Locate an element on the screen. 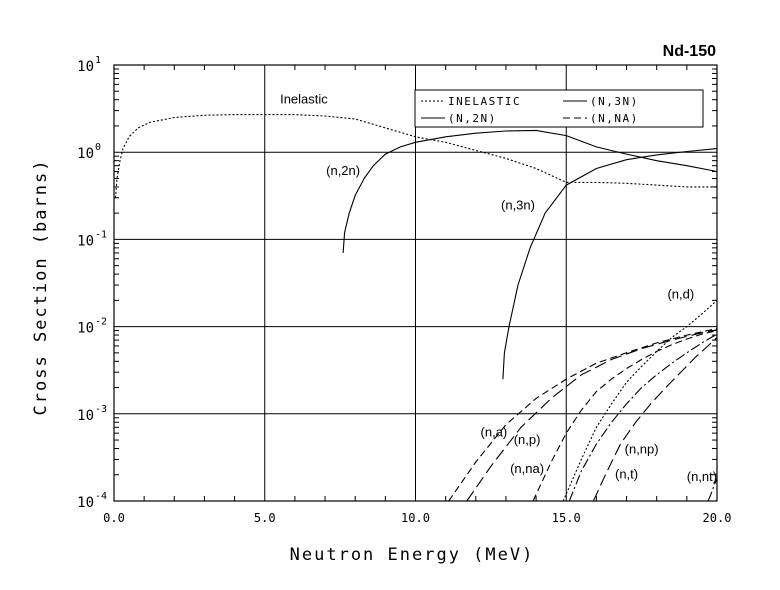  series-line-n-t is located at coordinates (655, 419).